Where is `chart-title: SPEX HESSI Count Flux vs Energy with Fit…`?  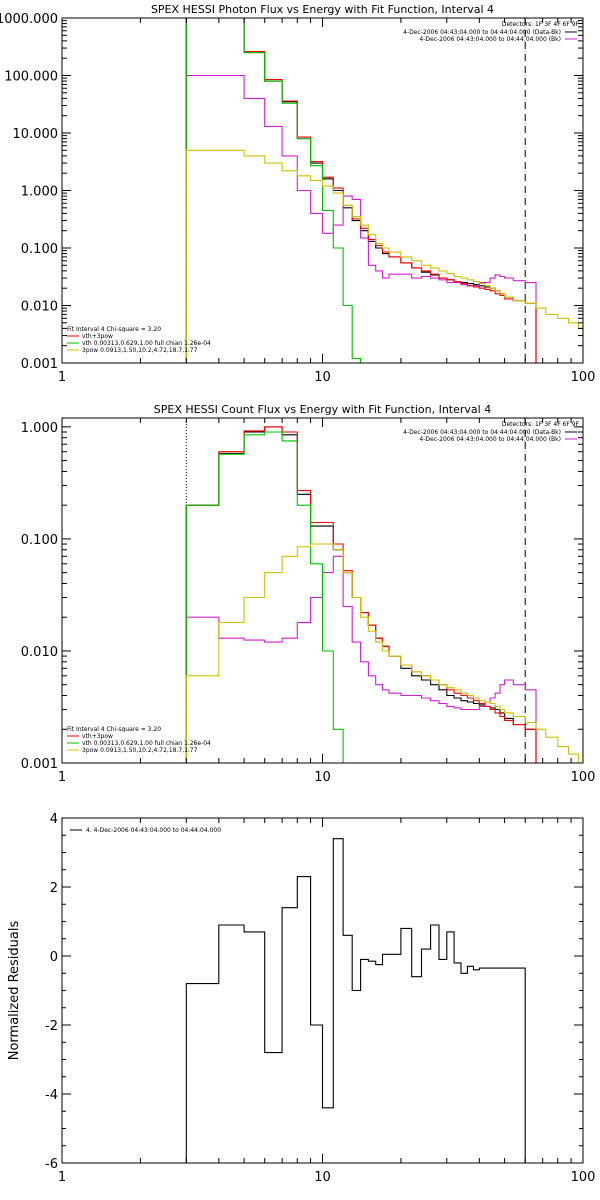
chart-title: SPEX HESSI Count Flux vs Energy with Fit… is located at coordinates (322, 409).